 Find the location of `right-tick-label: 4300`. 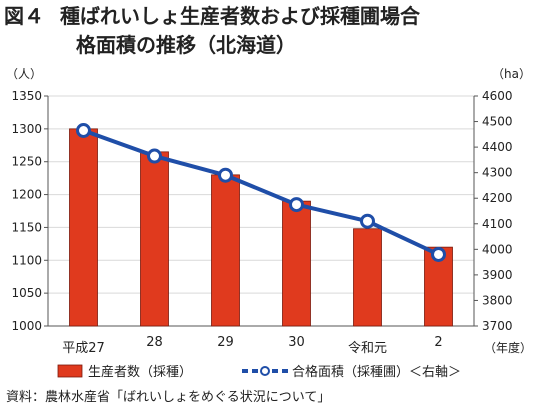

right-tick-label: 4300 is located at coordinates (497, 173).